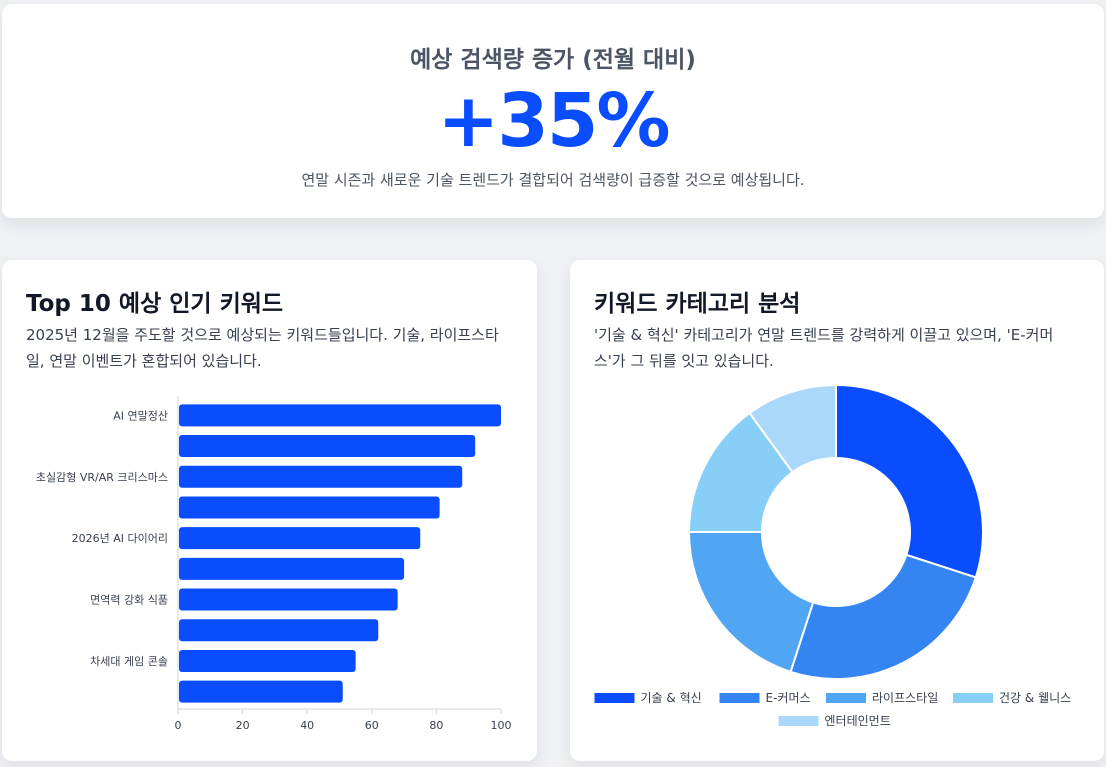 The height and width of the screenshot is (767, 1106). Describe the element at coordinates (905, 698) in the screenshot. I see `legend-label: 라이프스타일` at that location.